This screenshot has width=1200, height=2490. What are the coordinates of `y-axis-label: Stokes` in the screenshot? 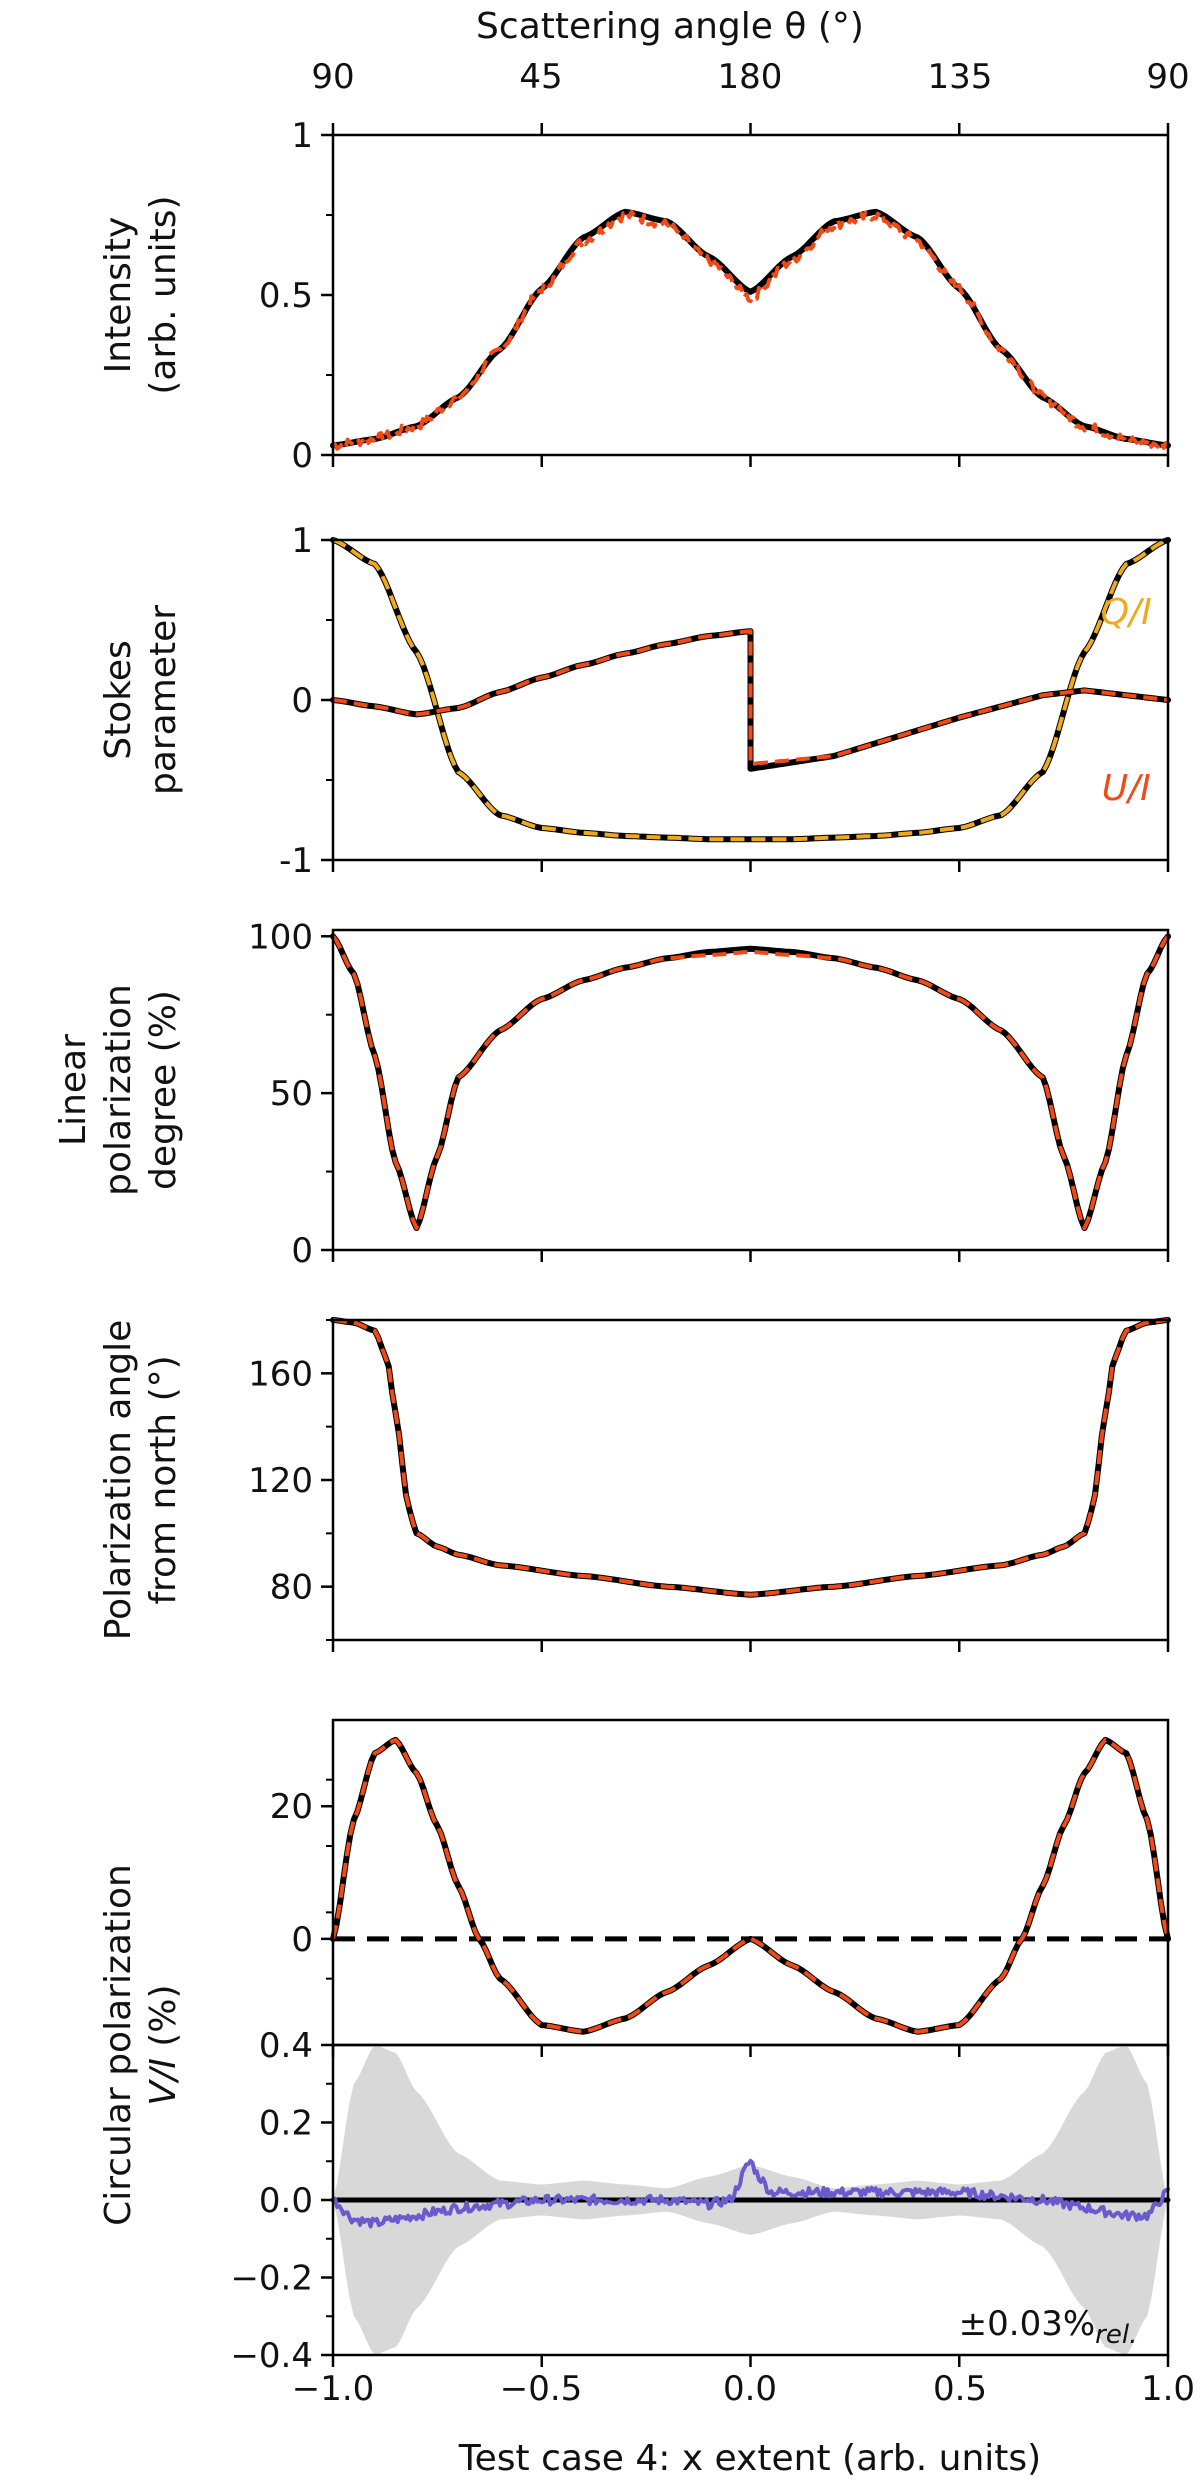 It's located at (118, 699).